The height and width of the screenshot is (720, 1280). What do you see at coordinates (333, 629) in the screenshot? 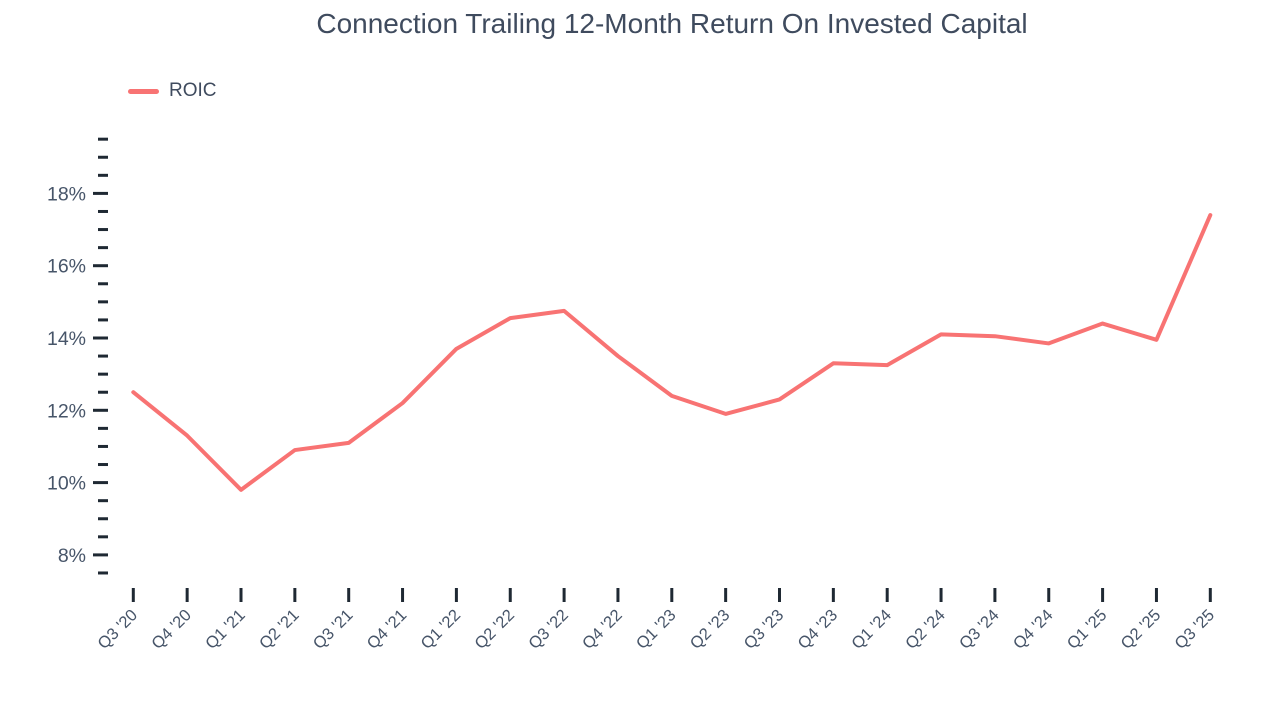
I see `x-tick-label: Q3 '21` at bounding box center [333, 629].